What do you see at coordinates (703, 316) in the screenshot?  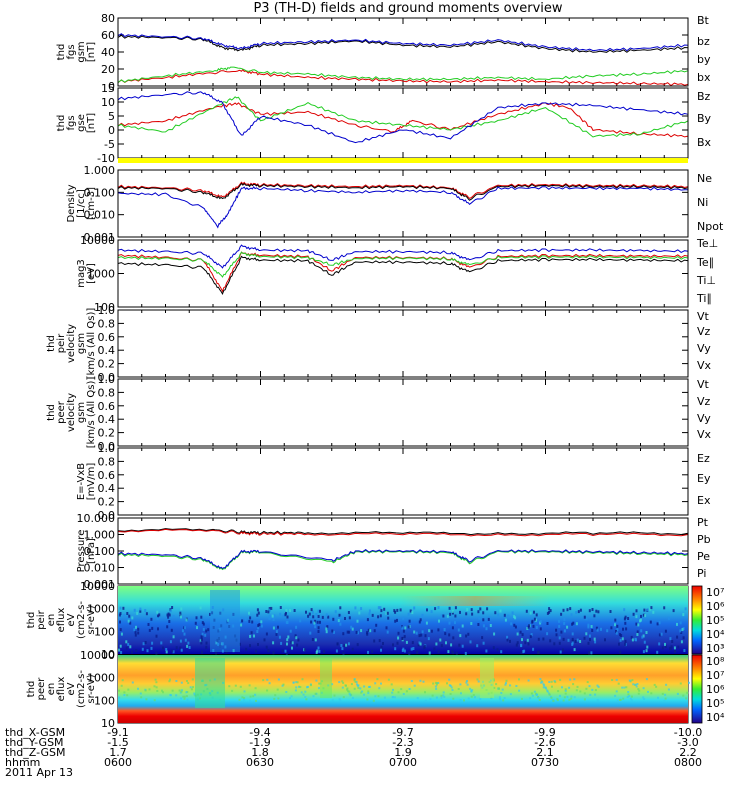 I see `legend-Vt: Vt` at bounding box center [703, 316].